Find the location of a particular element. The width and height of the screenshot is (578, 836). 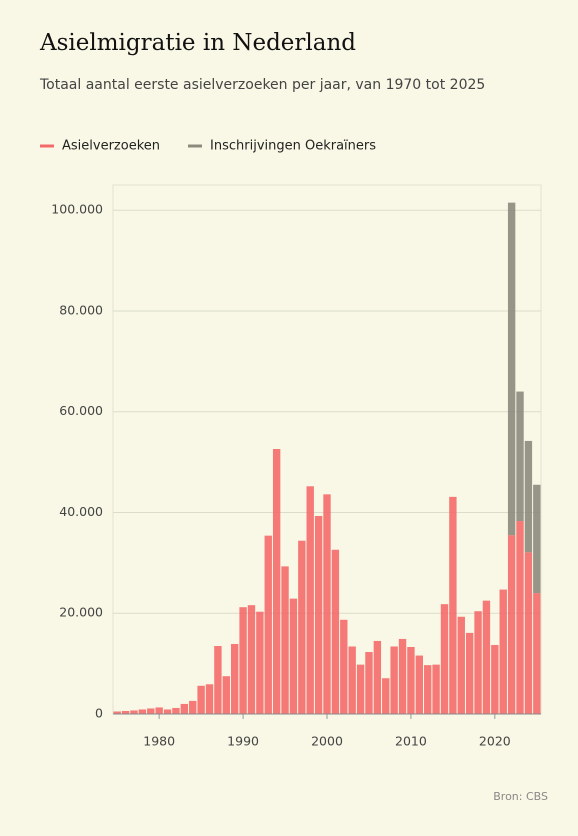

y-tick-label: 100.000 is located at coordinates (77, 209).